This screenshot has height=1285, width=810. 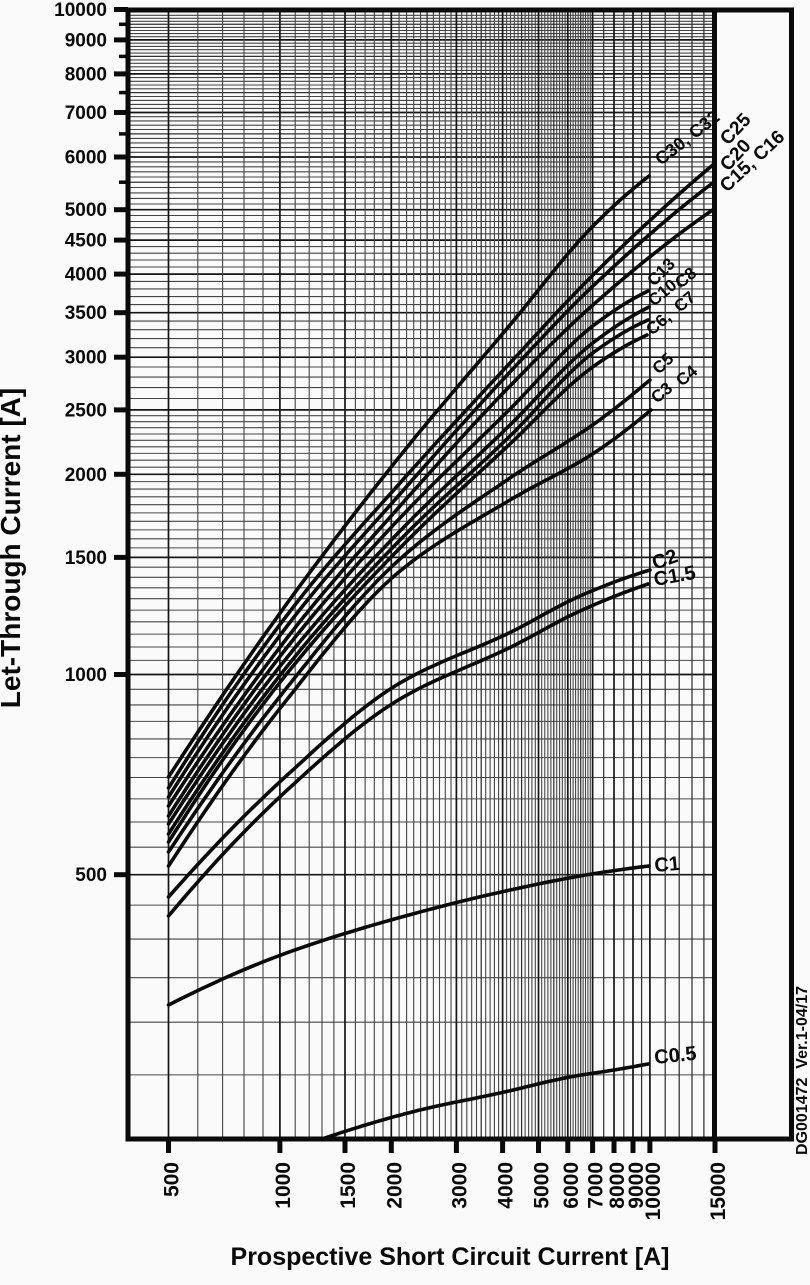 I want to click on svg-text: 3500, so click(x=86, y=313).